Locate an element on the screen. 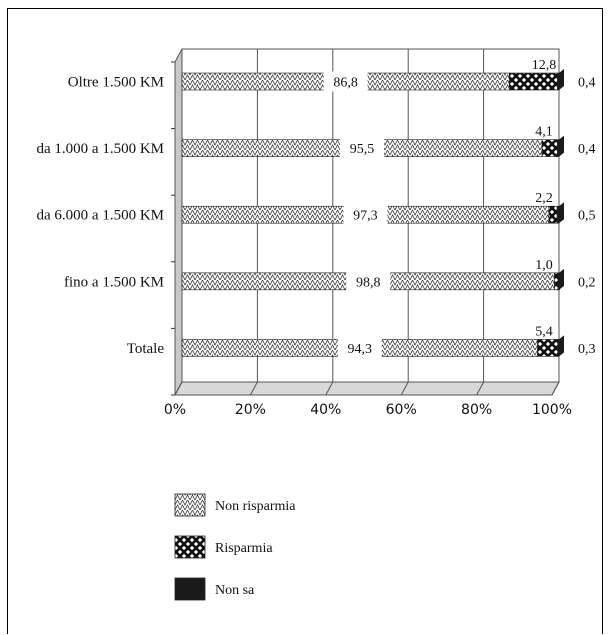 The height and width of the screenshot is (635, 610). x-tick-label: 0% is located at coordinates (175, 410).